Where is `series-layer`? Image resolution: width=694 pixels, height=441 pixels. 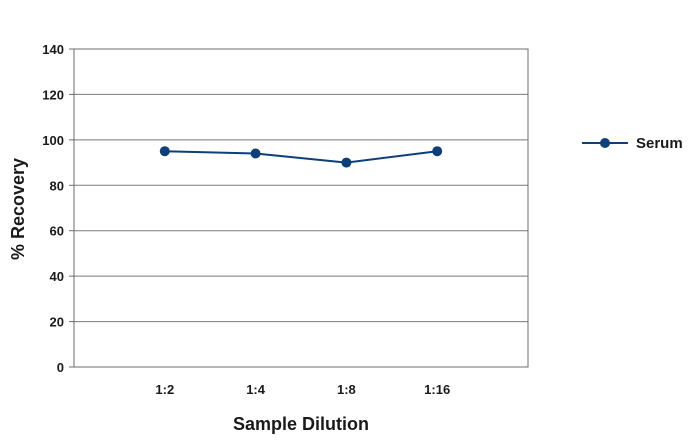 series-layer is located at coordinates (301, 157).